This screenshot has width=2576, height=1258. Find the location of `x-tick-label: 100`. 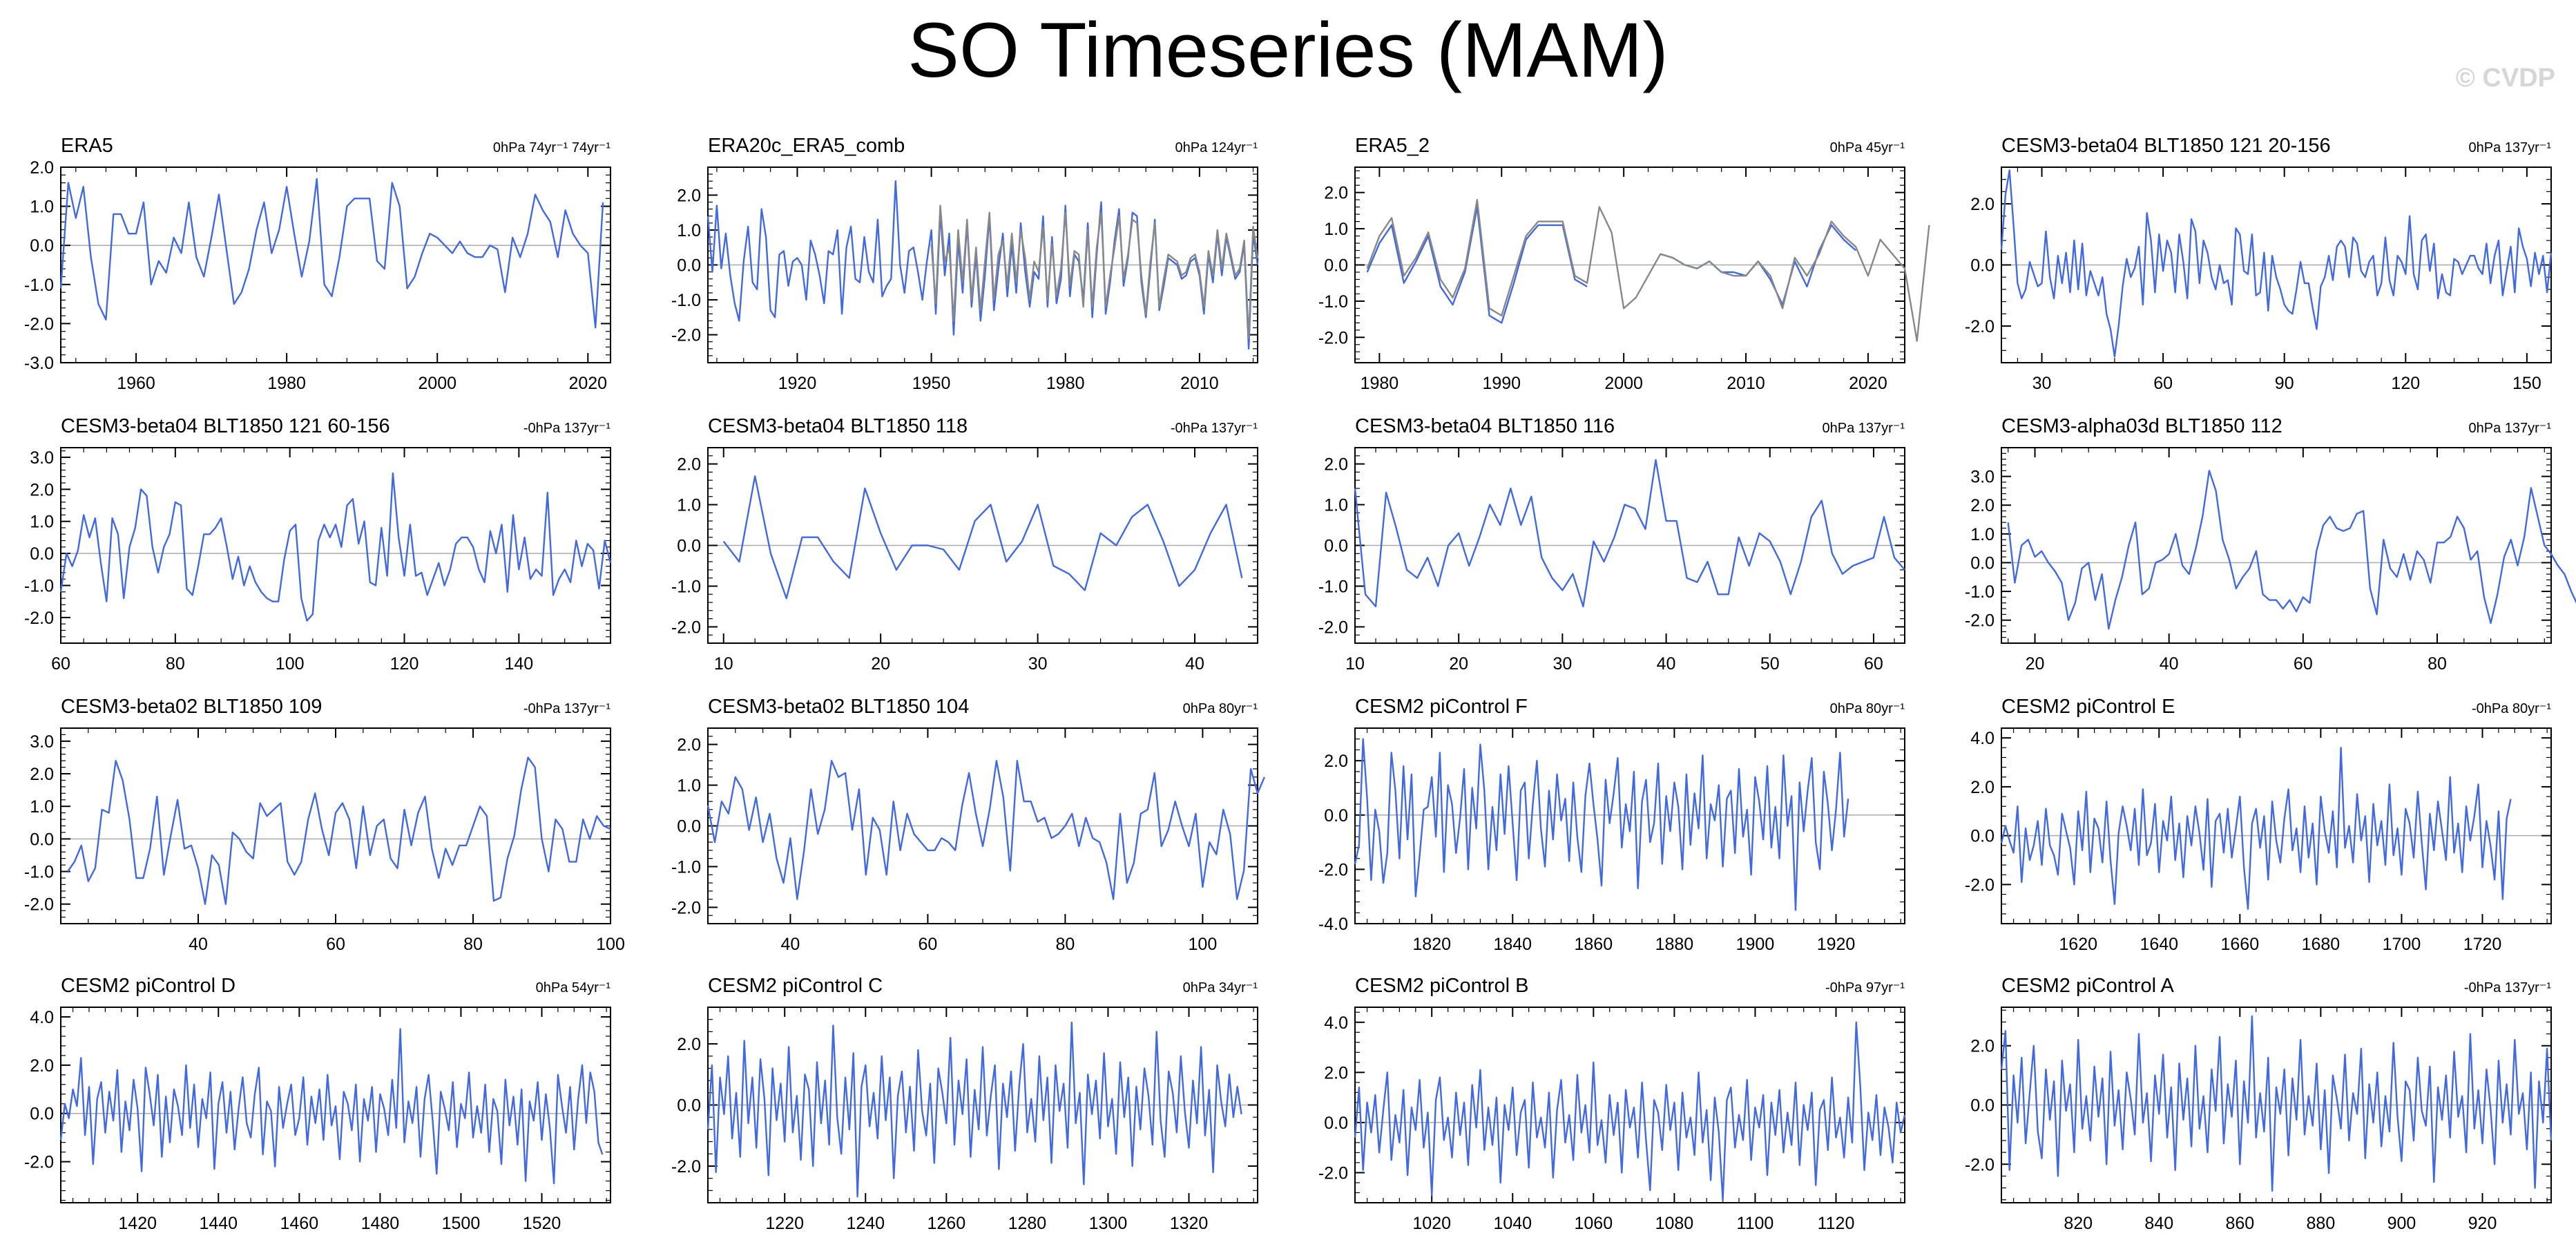

x-tick-label: 100 is located at coordinates (1203, 944).